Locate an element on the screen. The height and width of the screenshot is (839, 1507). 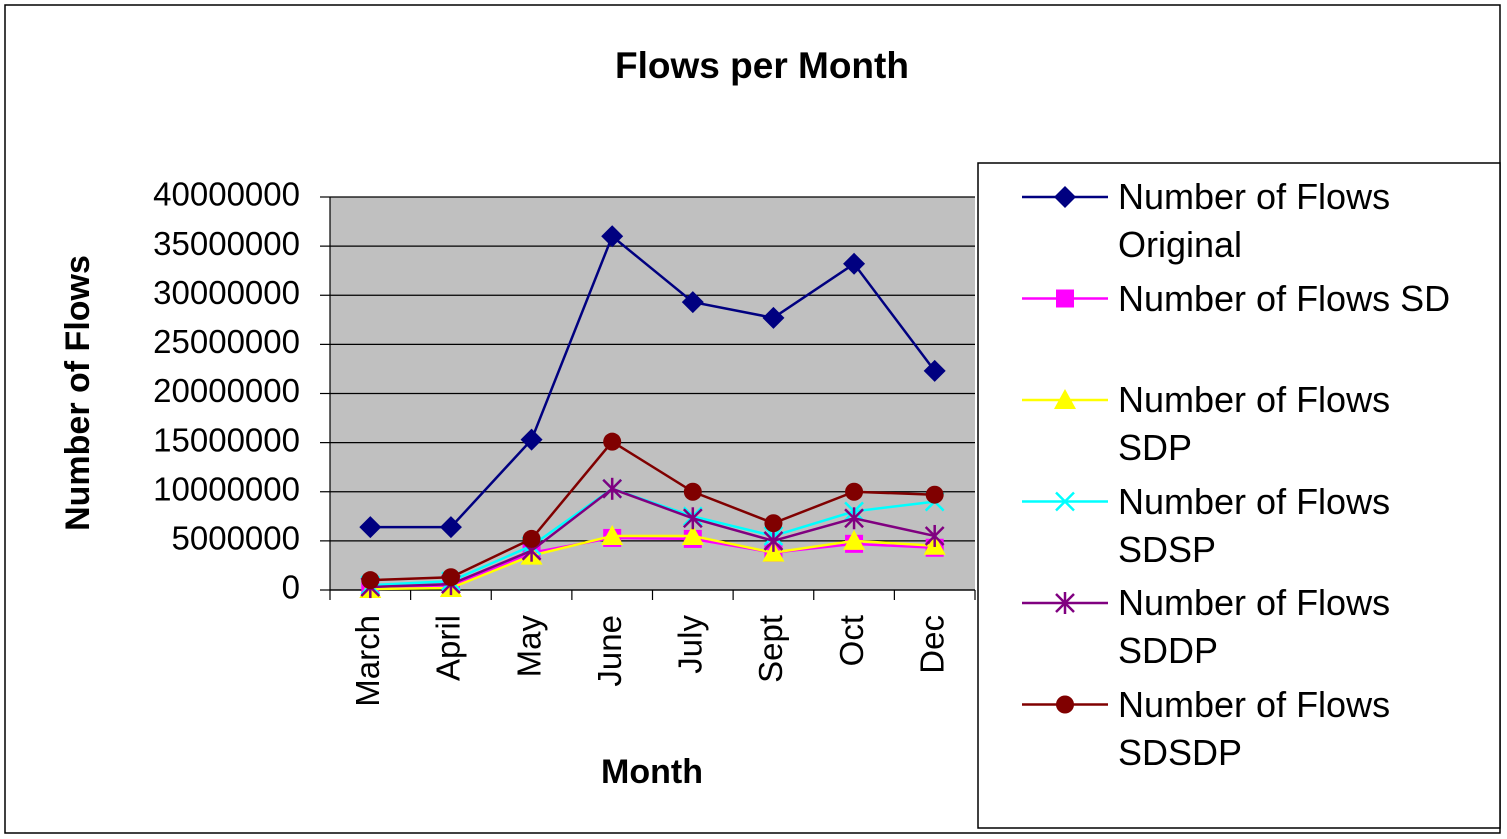
y-tick-label: 30000000 is located at coordinates (226, 292).